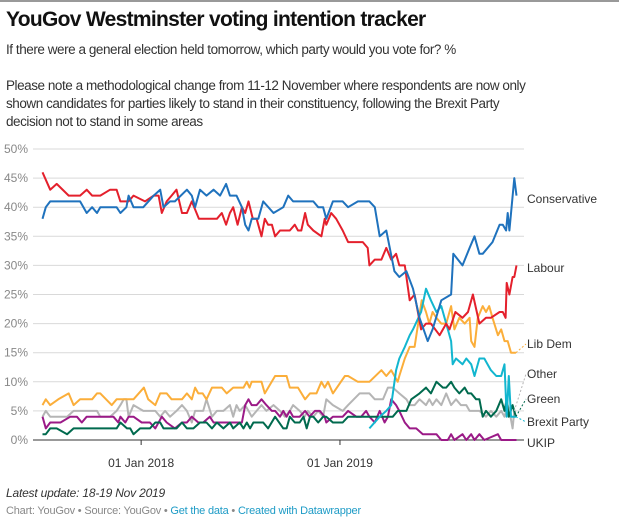 Image resolution: width=619 pixels, height=522 pixels. Describe the element at coordinates (16, 149) in the screenshot. I see `y-tick-label: 50%` at that location.